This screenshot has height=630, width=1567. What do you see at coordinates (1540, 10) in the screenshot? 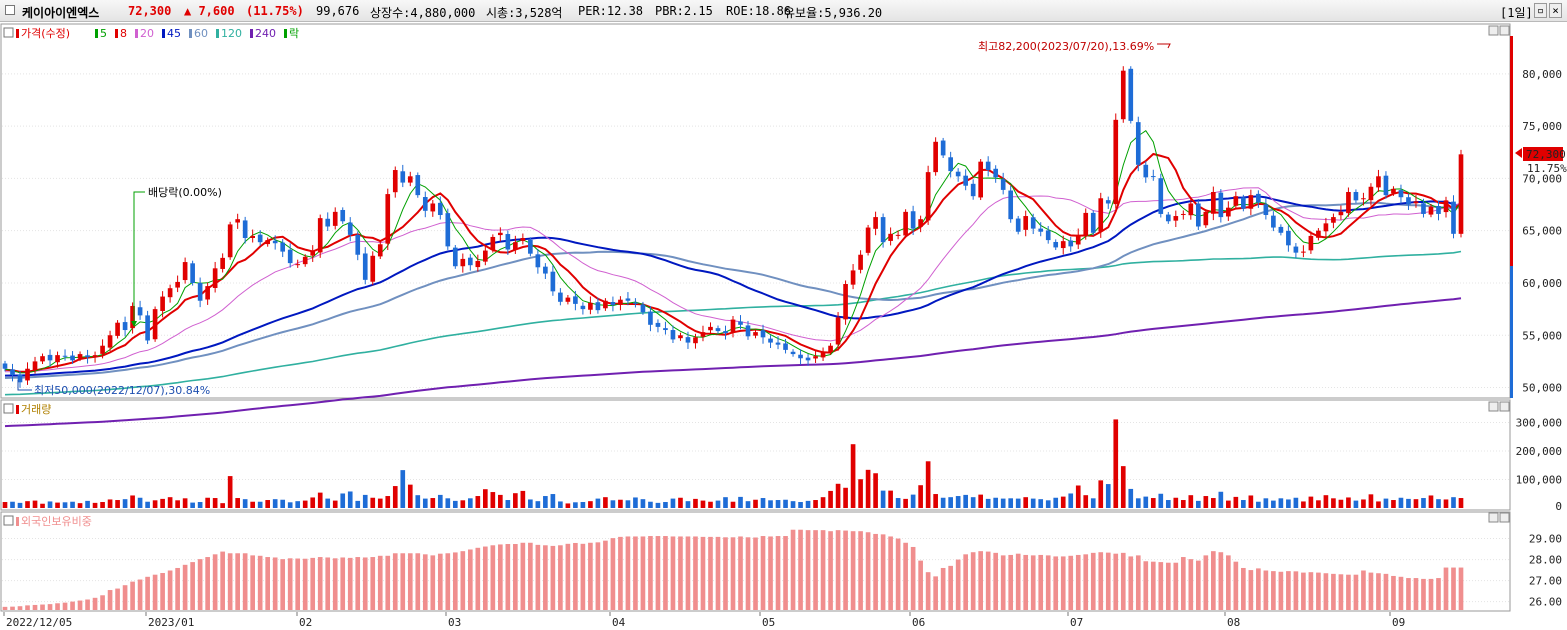
I see `restore-button: ▫` at bounding box center [1540, 10].